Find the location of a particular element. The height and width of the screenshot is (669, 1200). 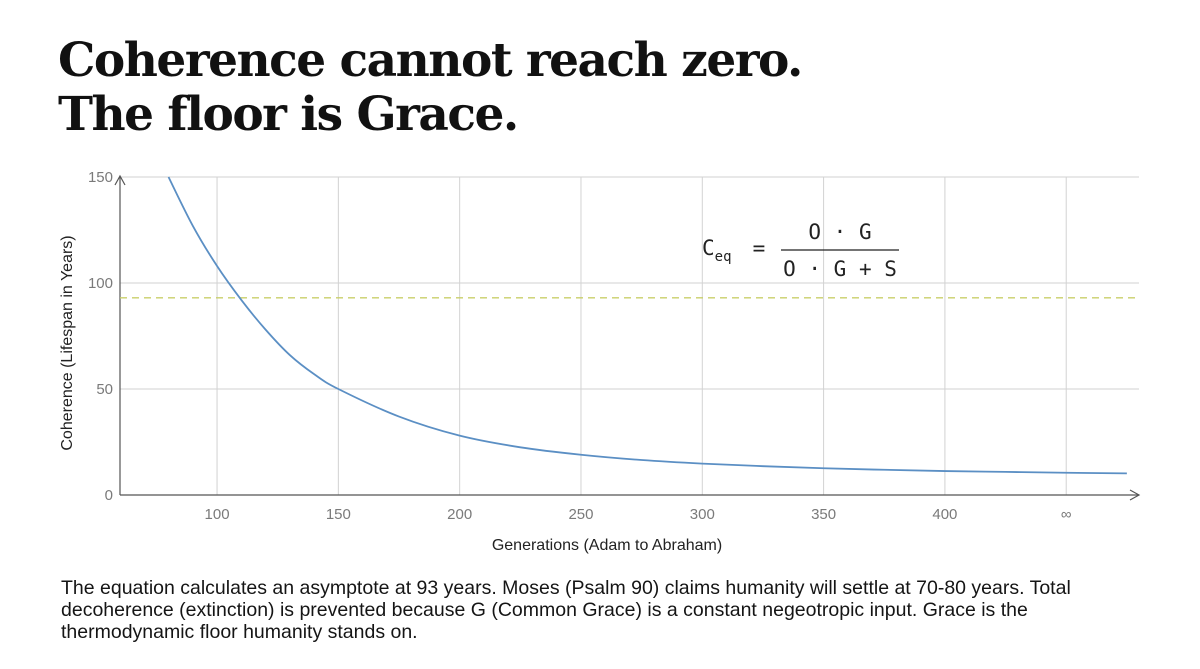

x-tick-label: 150 is located at coordinates (338, 514).